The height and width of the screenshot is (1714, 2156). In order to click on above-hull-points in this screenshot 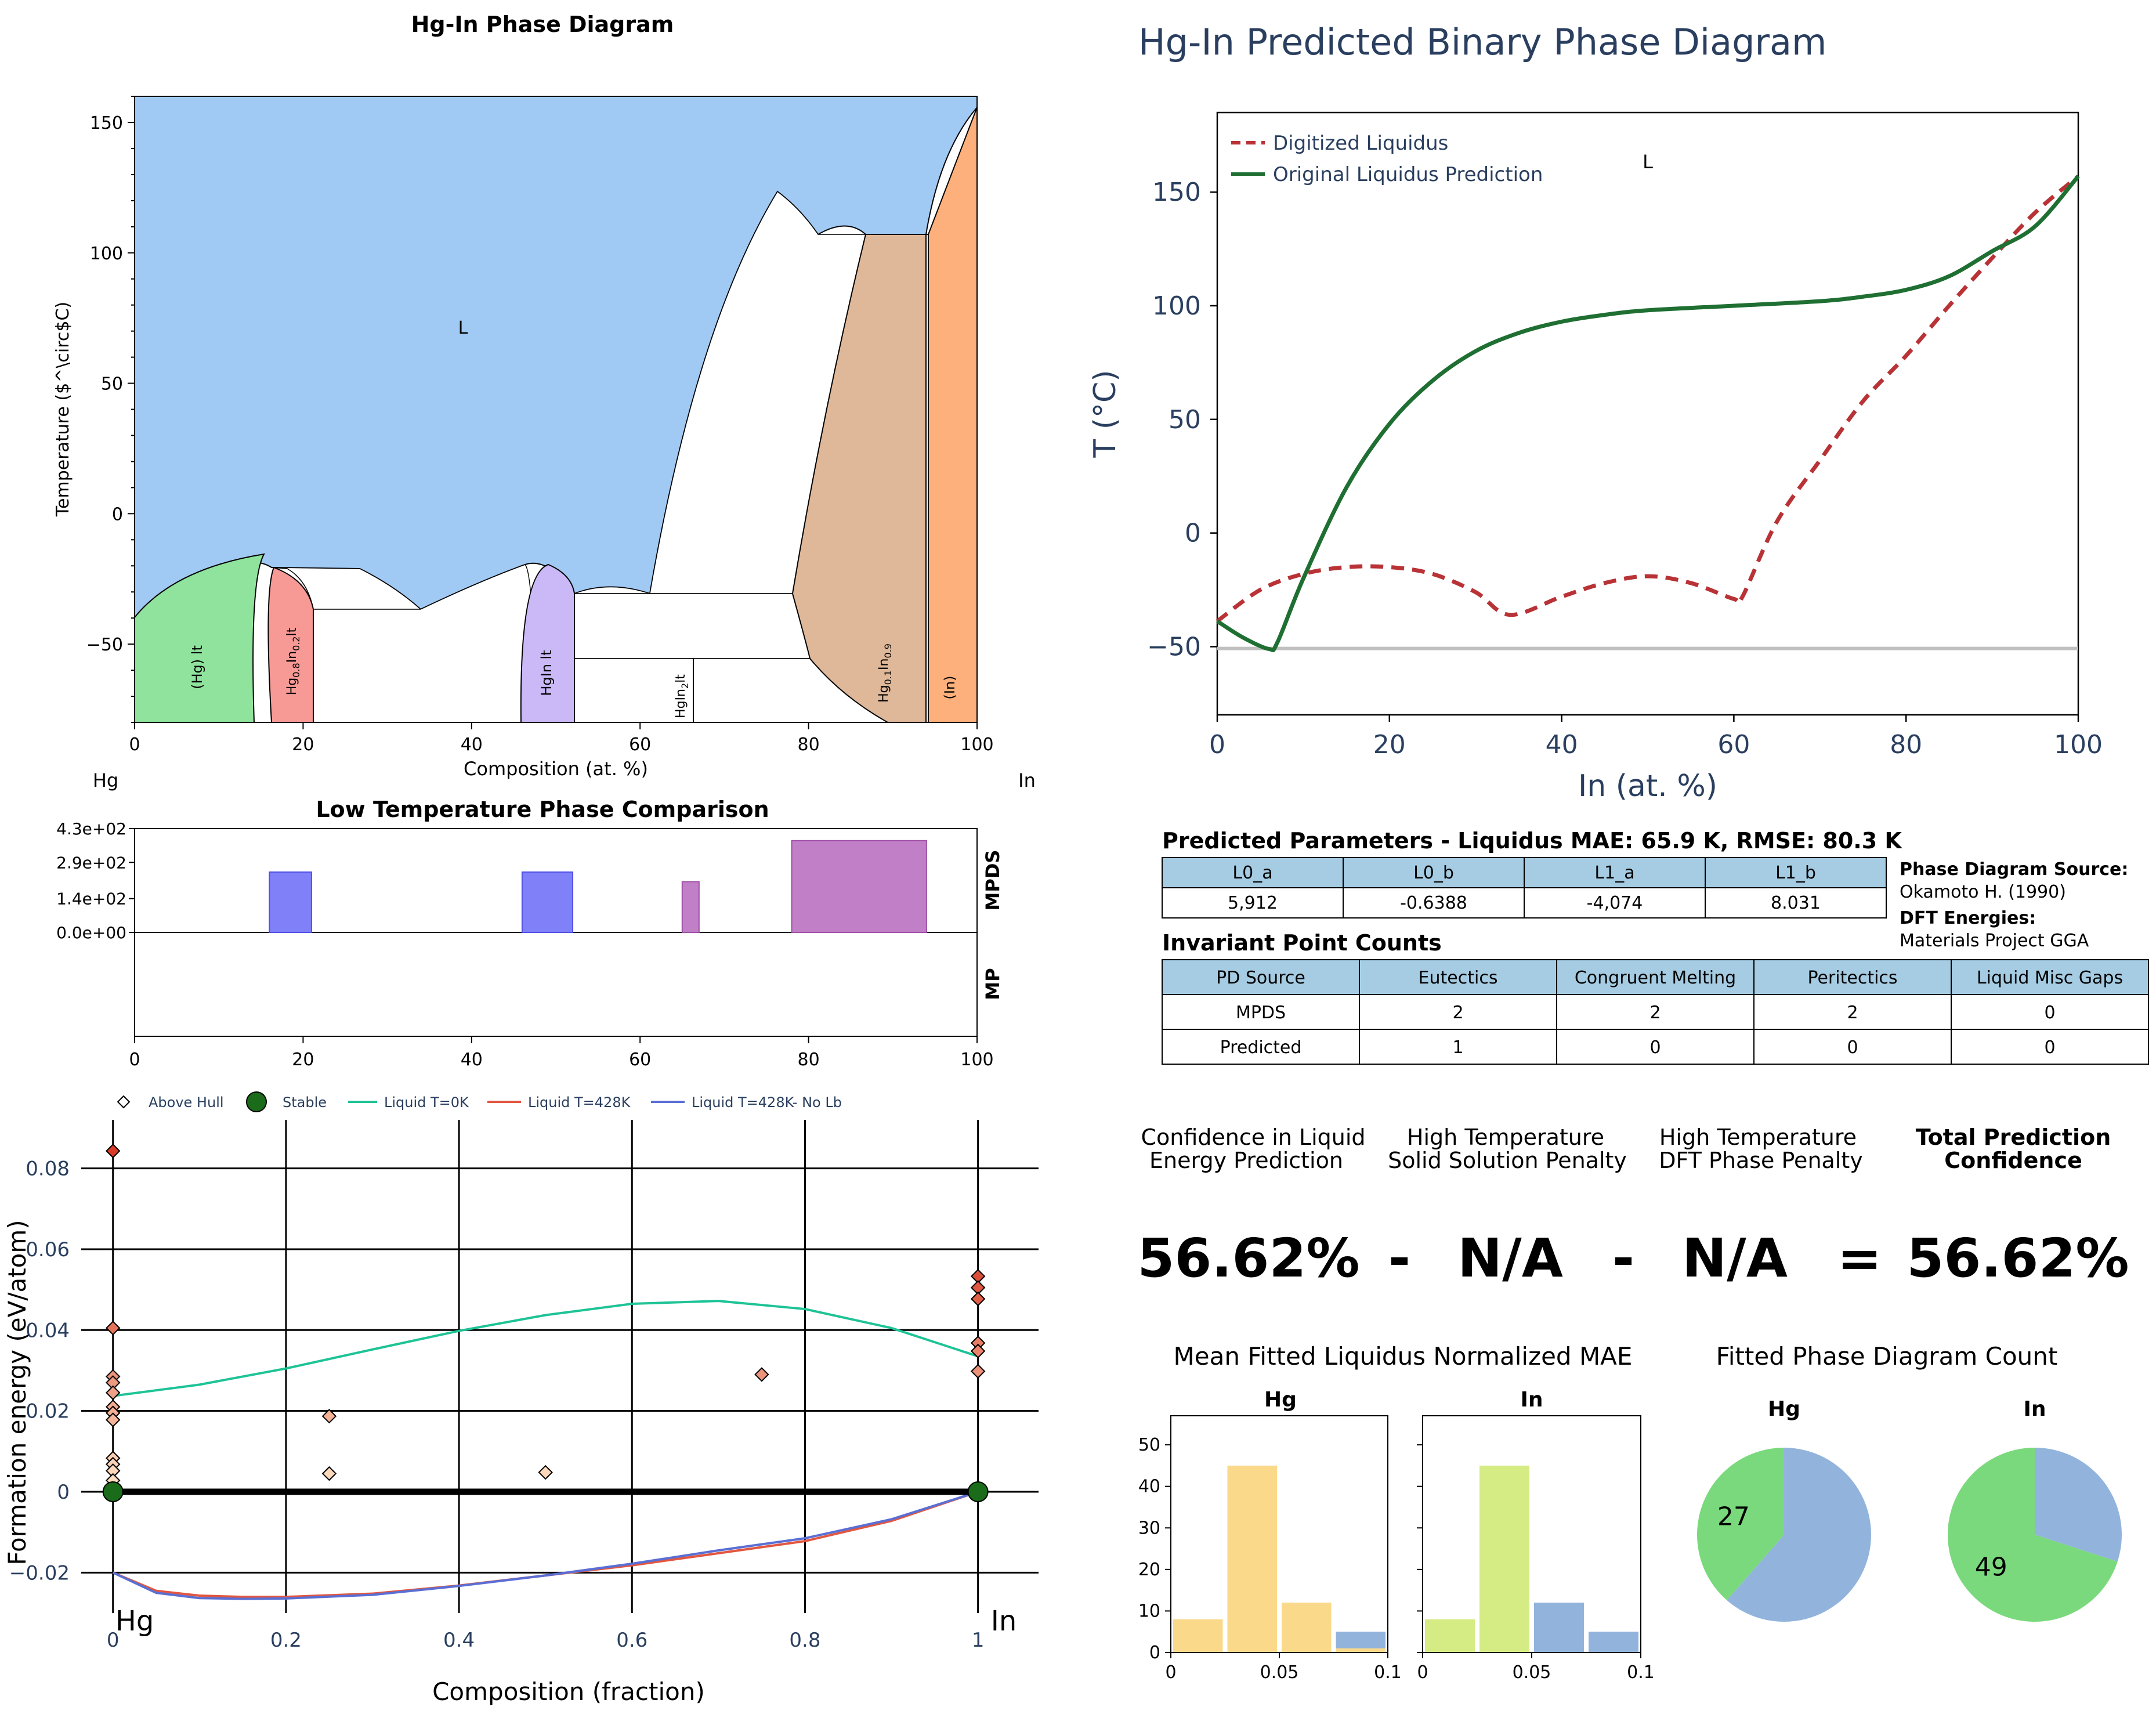, I will do `click(545, 1320)`.